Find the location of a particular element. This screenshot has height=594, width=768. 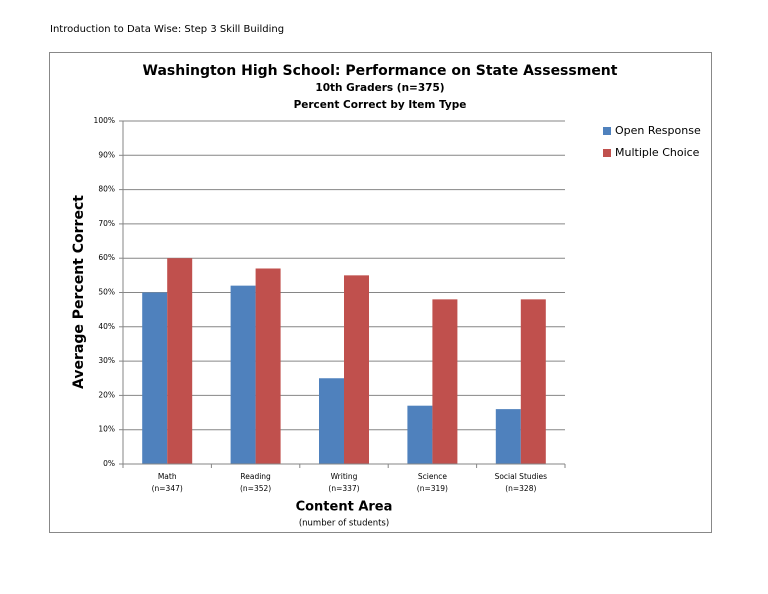

x-tick-count: (n=347) is located at coordinates (167, 488).